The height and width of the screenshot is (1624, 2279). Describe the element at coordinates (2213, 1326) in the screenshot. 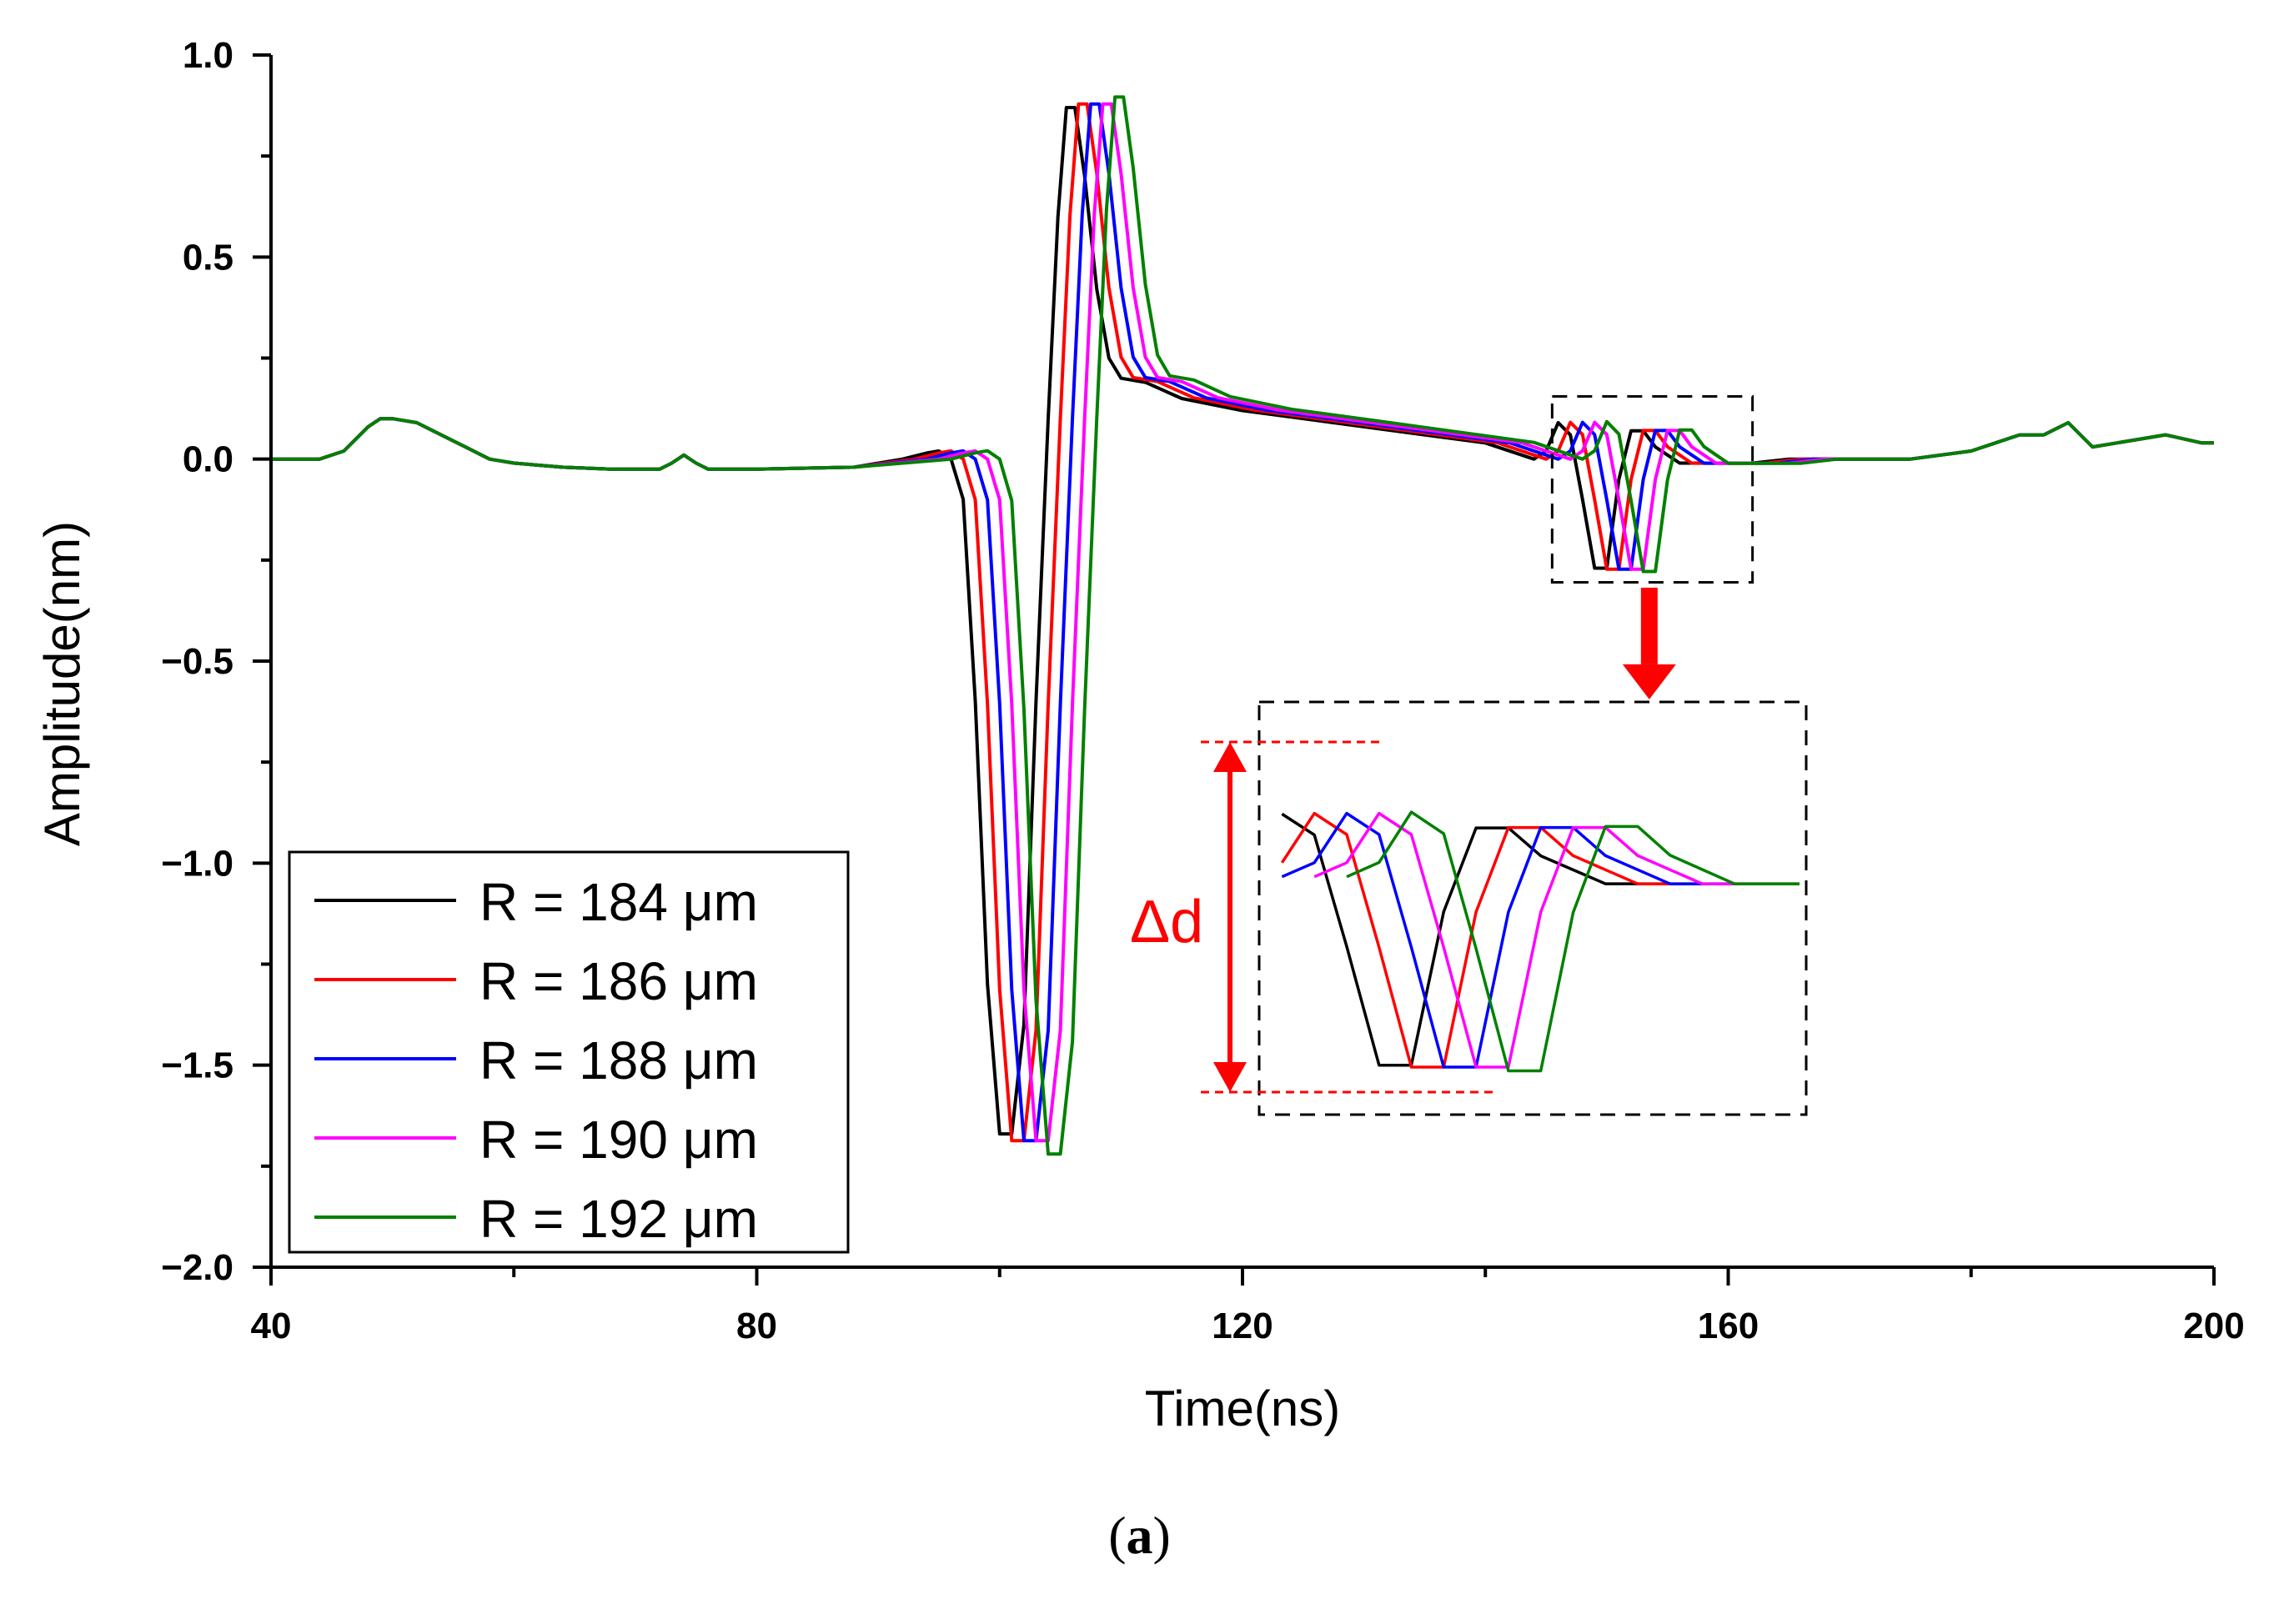

I see `x-tick-label: 200` at that location.